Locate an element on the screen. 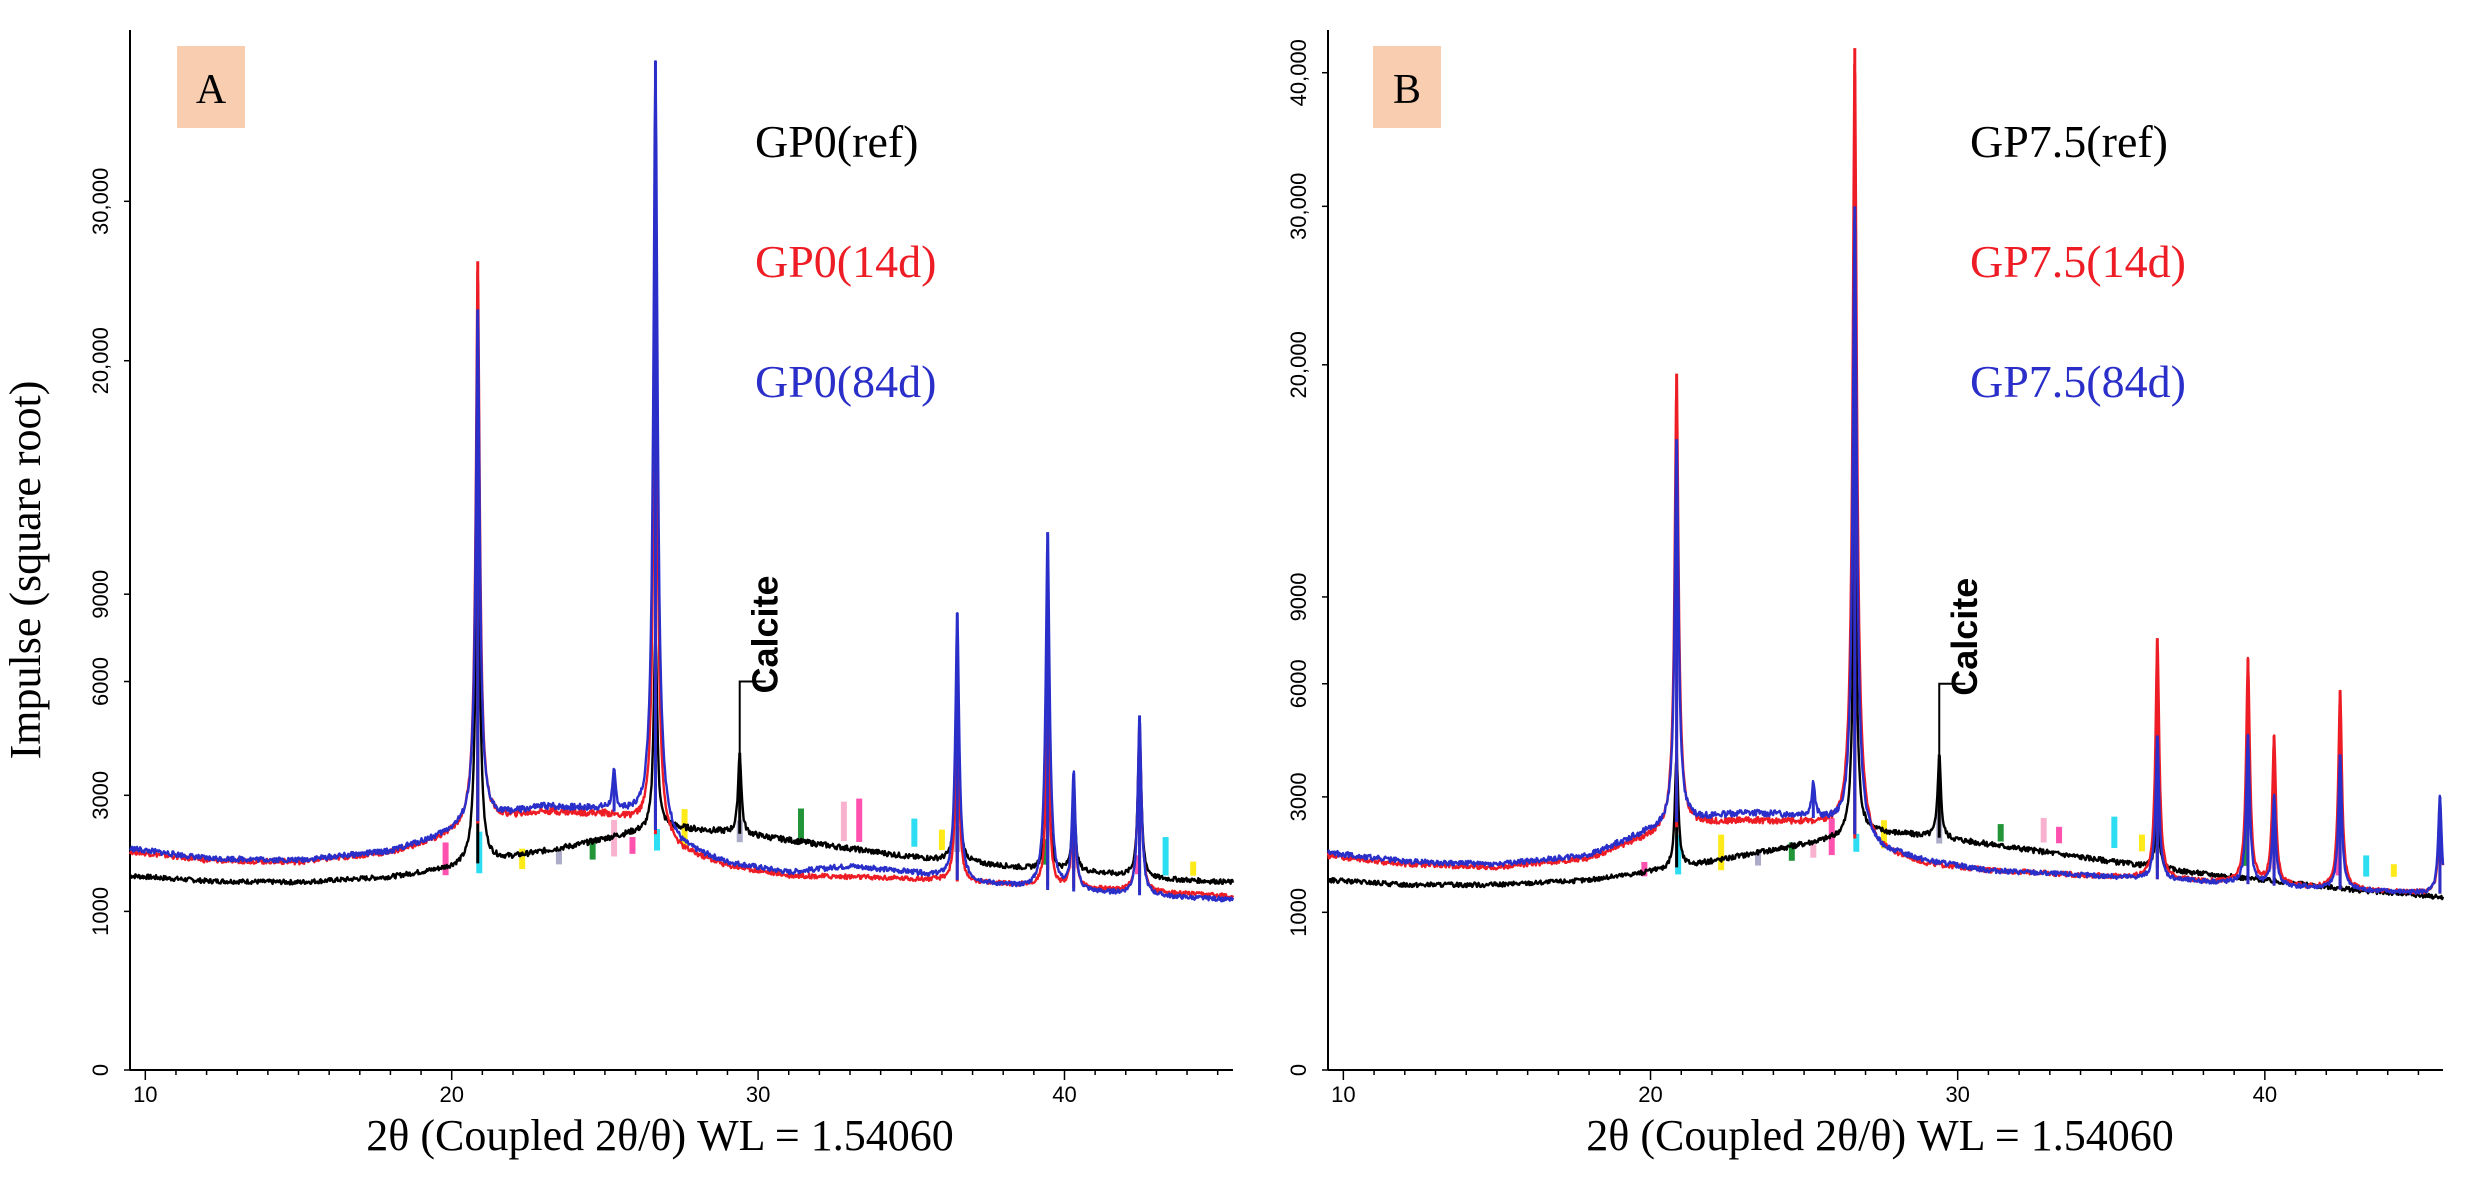 This screenshot has height=1189, width=2468. panel-a-label: A is located at coordinates (211, 90).